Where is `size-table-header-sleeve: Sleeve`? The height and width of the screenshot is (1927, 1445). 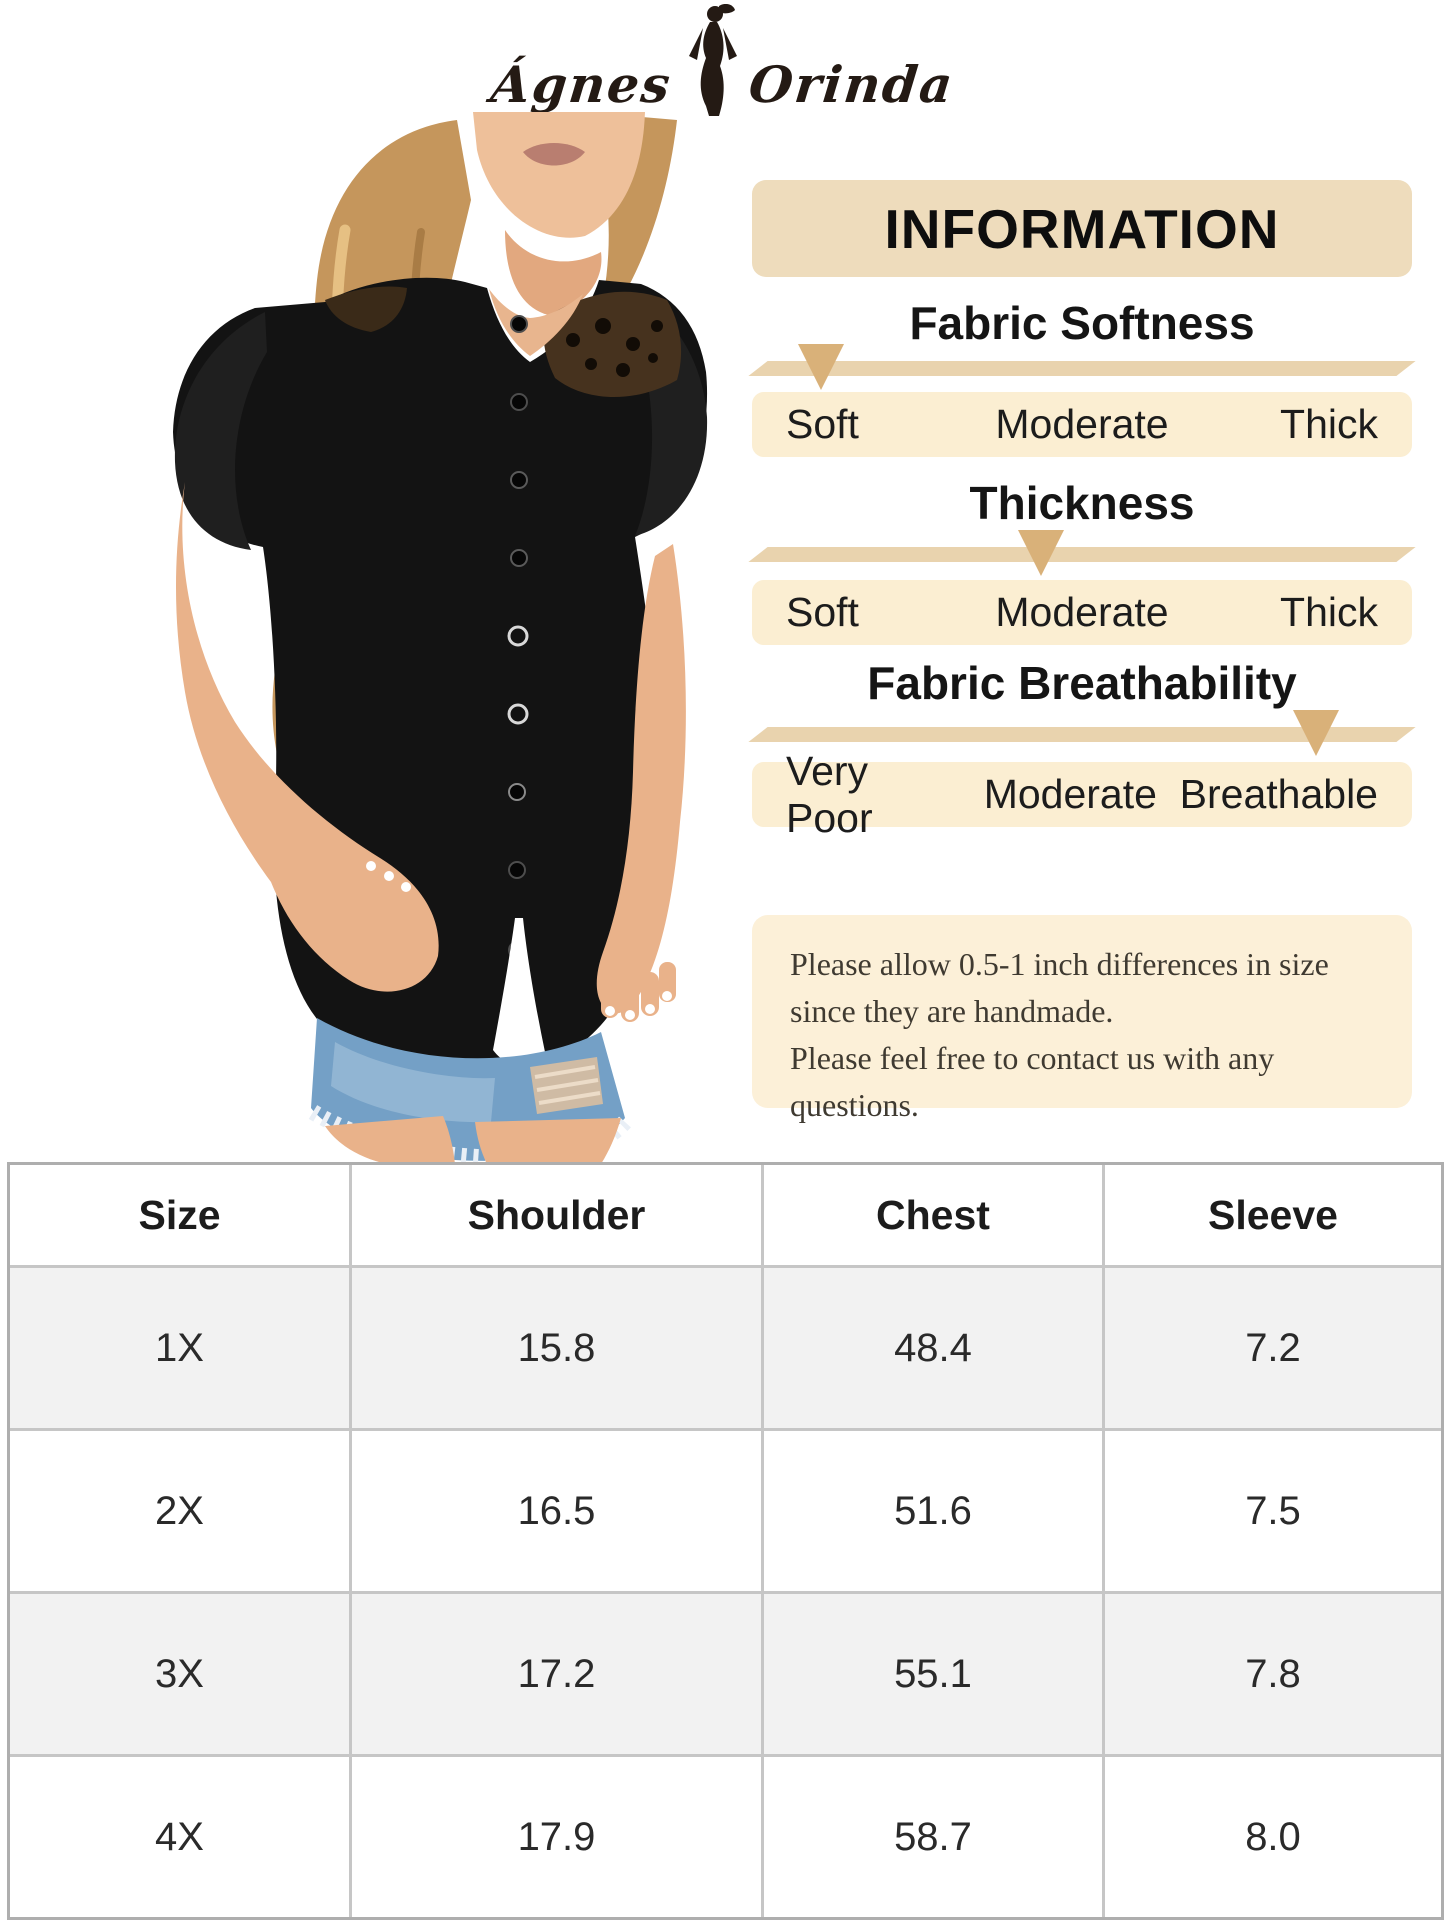
size-table-header-sleeve: Sleeve is located at coordinates (1271, 1215).